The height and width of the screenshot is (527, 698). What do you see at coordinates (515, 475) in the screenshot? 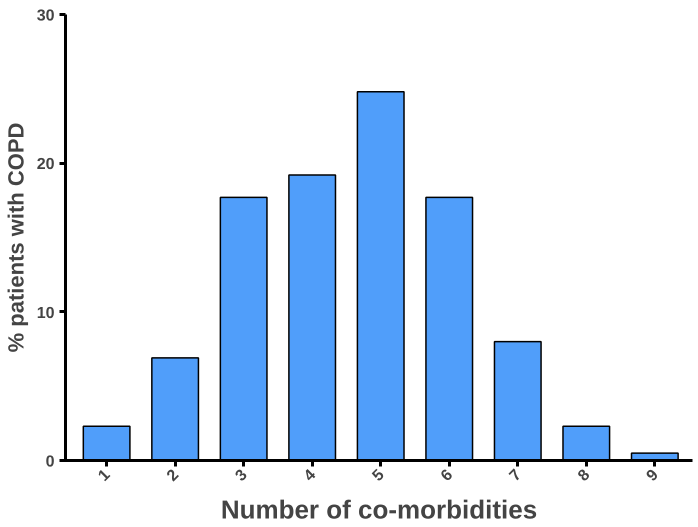
I see `x-tick-label: 7` at bounding box center [515, 475].